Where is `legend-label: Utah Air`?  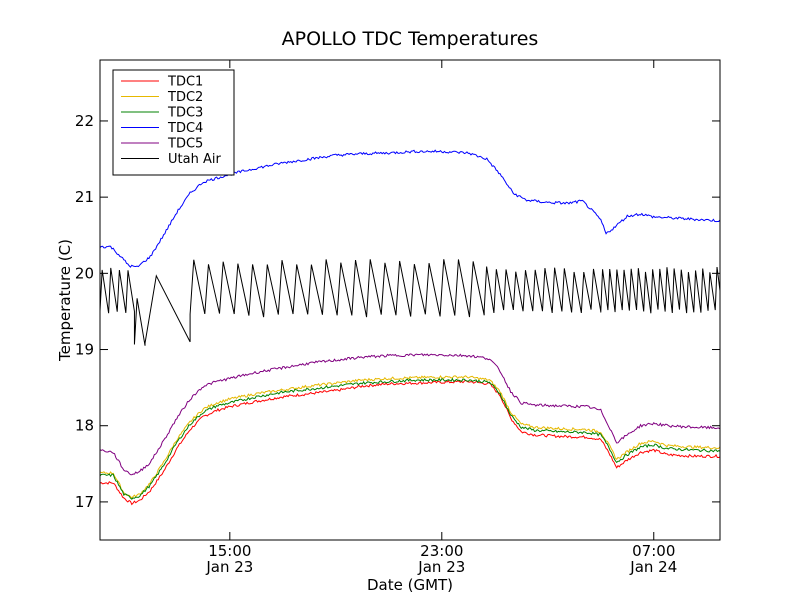
legend-label: Utah Air is located at coordinates (194, 159).